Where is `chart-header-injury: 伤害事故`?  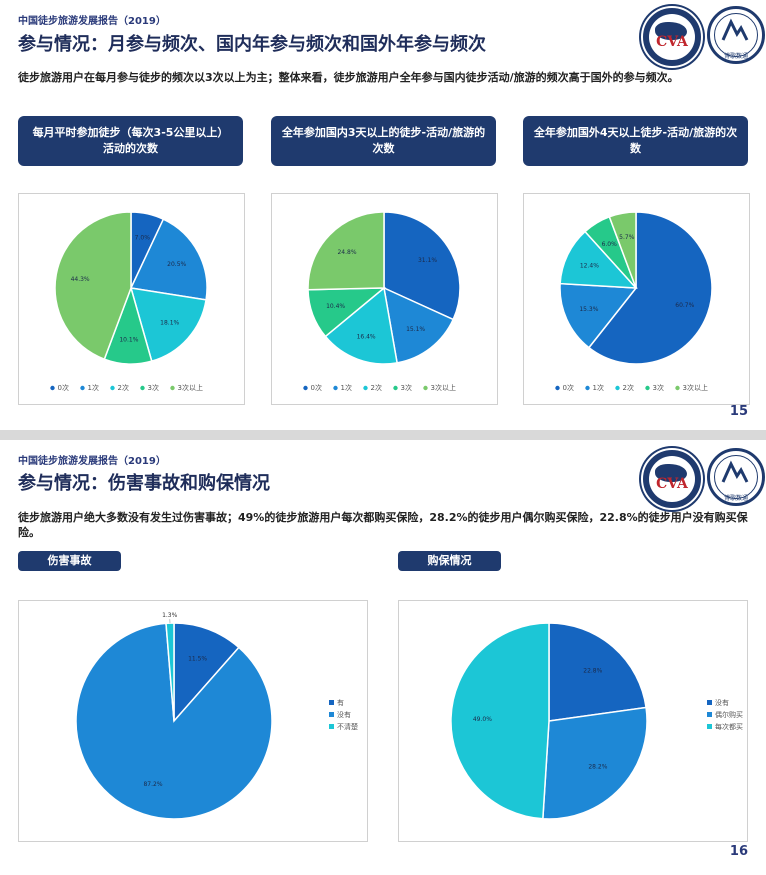
chart-header-injury: 伤害事故 is located at coordinates (69, 561).